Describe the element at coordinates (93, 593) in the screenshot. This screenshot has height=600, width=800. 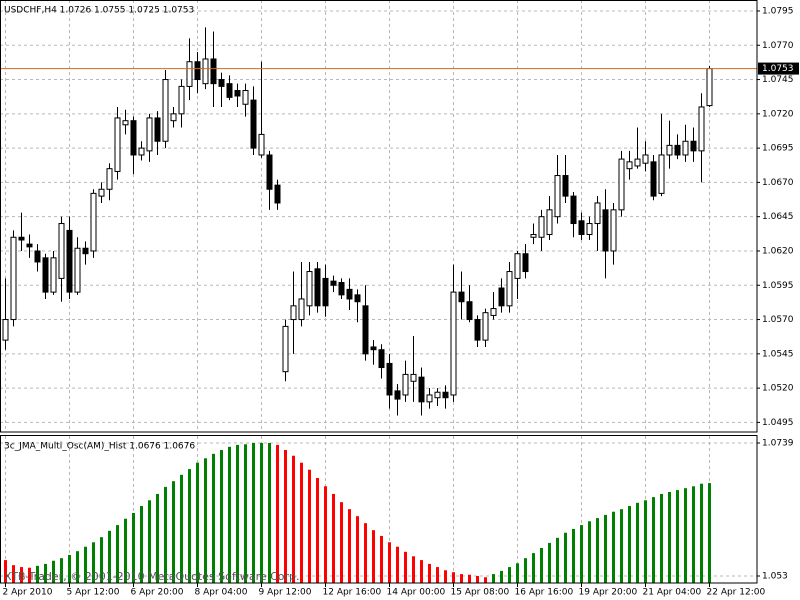
I see `x-tick-label: 5 Apr 12:00` at that location.